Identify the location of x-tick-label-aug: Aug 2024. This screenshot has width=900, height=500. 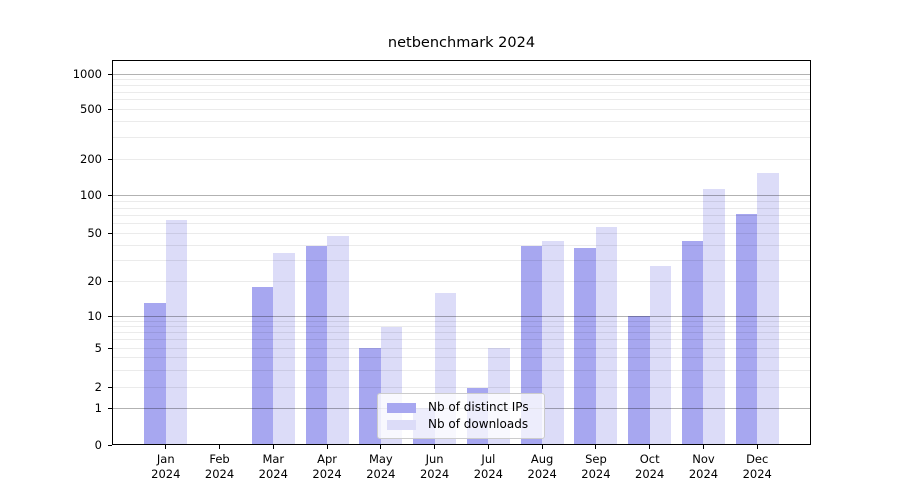
(542, 466).